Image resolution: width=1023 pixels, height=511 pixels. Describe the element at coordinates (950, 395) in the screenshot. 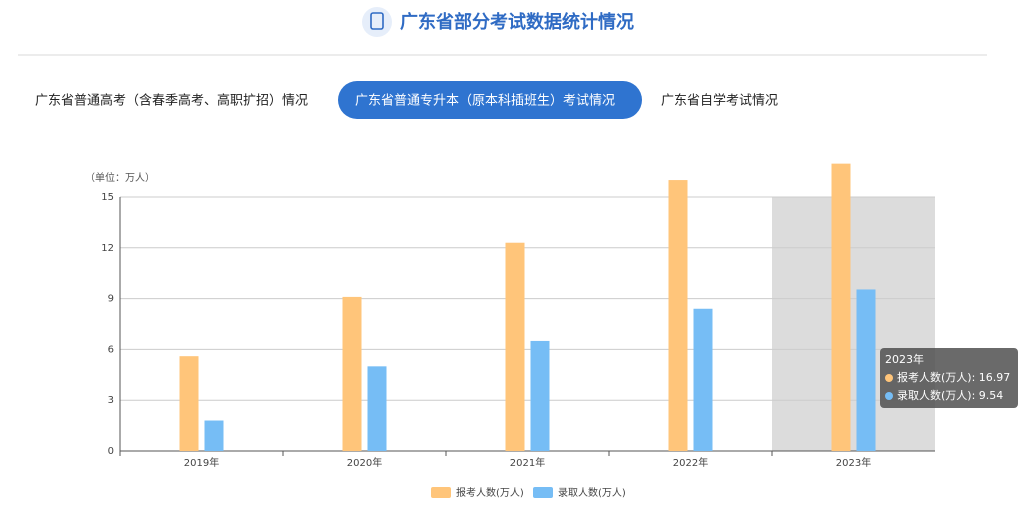

I see `tooltip-line: 录取人数(万人): 9.54` at that location.